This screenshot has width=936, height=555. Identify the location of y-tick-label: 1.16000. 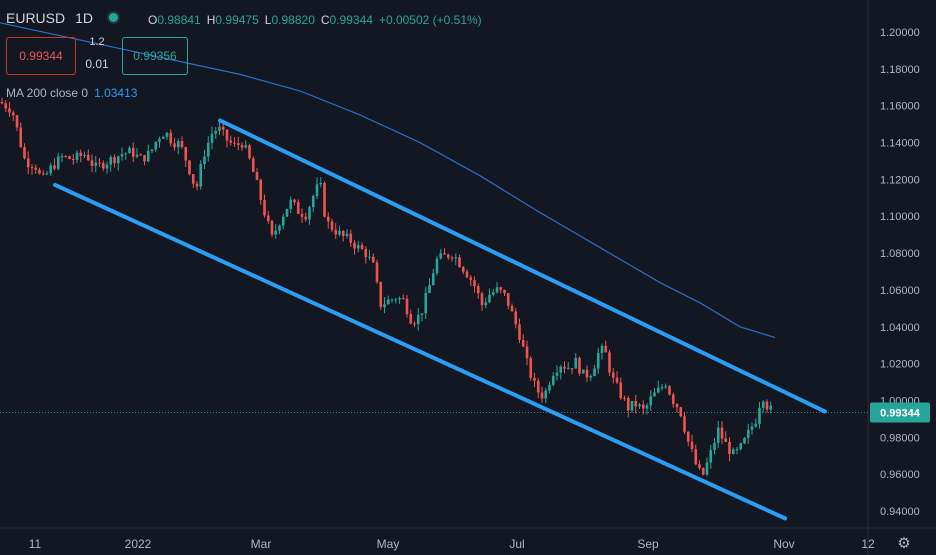
(900, 107).